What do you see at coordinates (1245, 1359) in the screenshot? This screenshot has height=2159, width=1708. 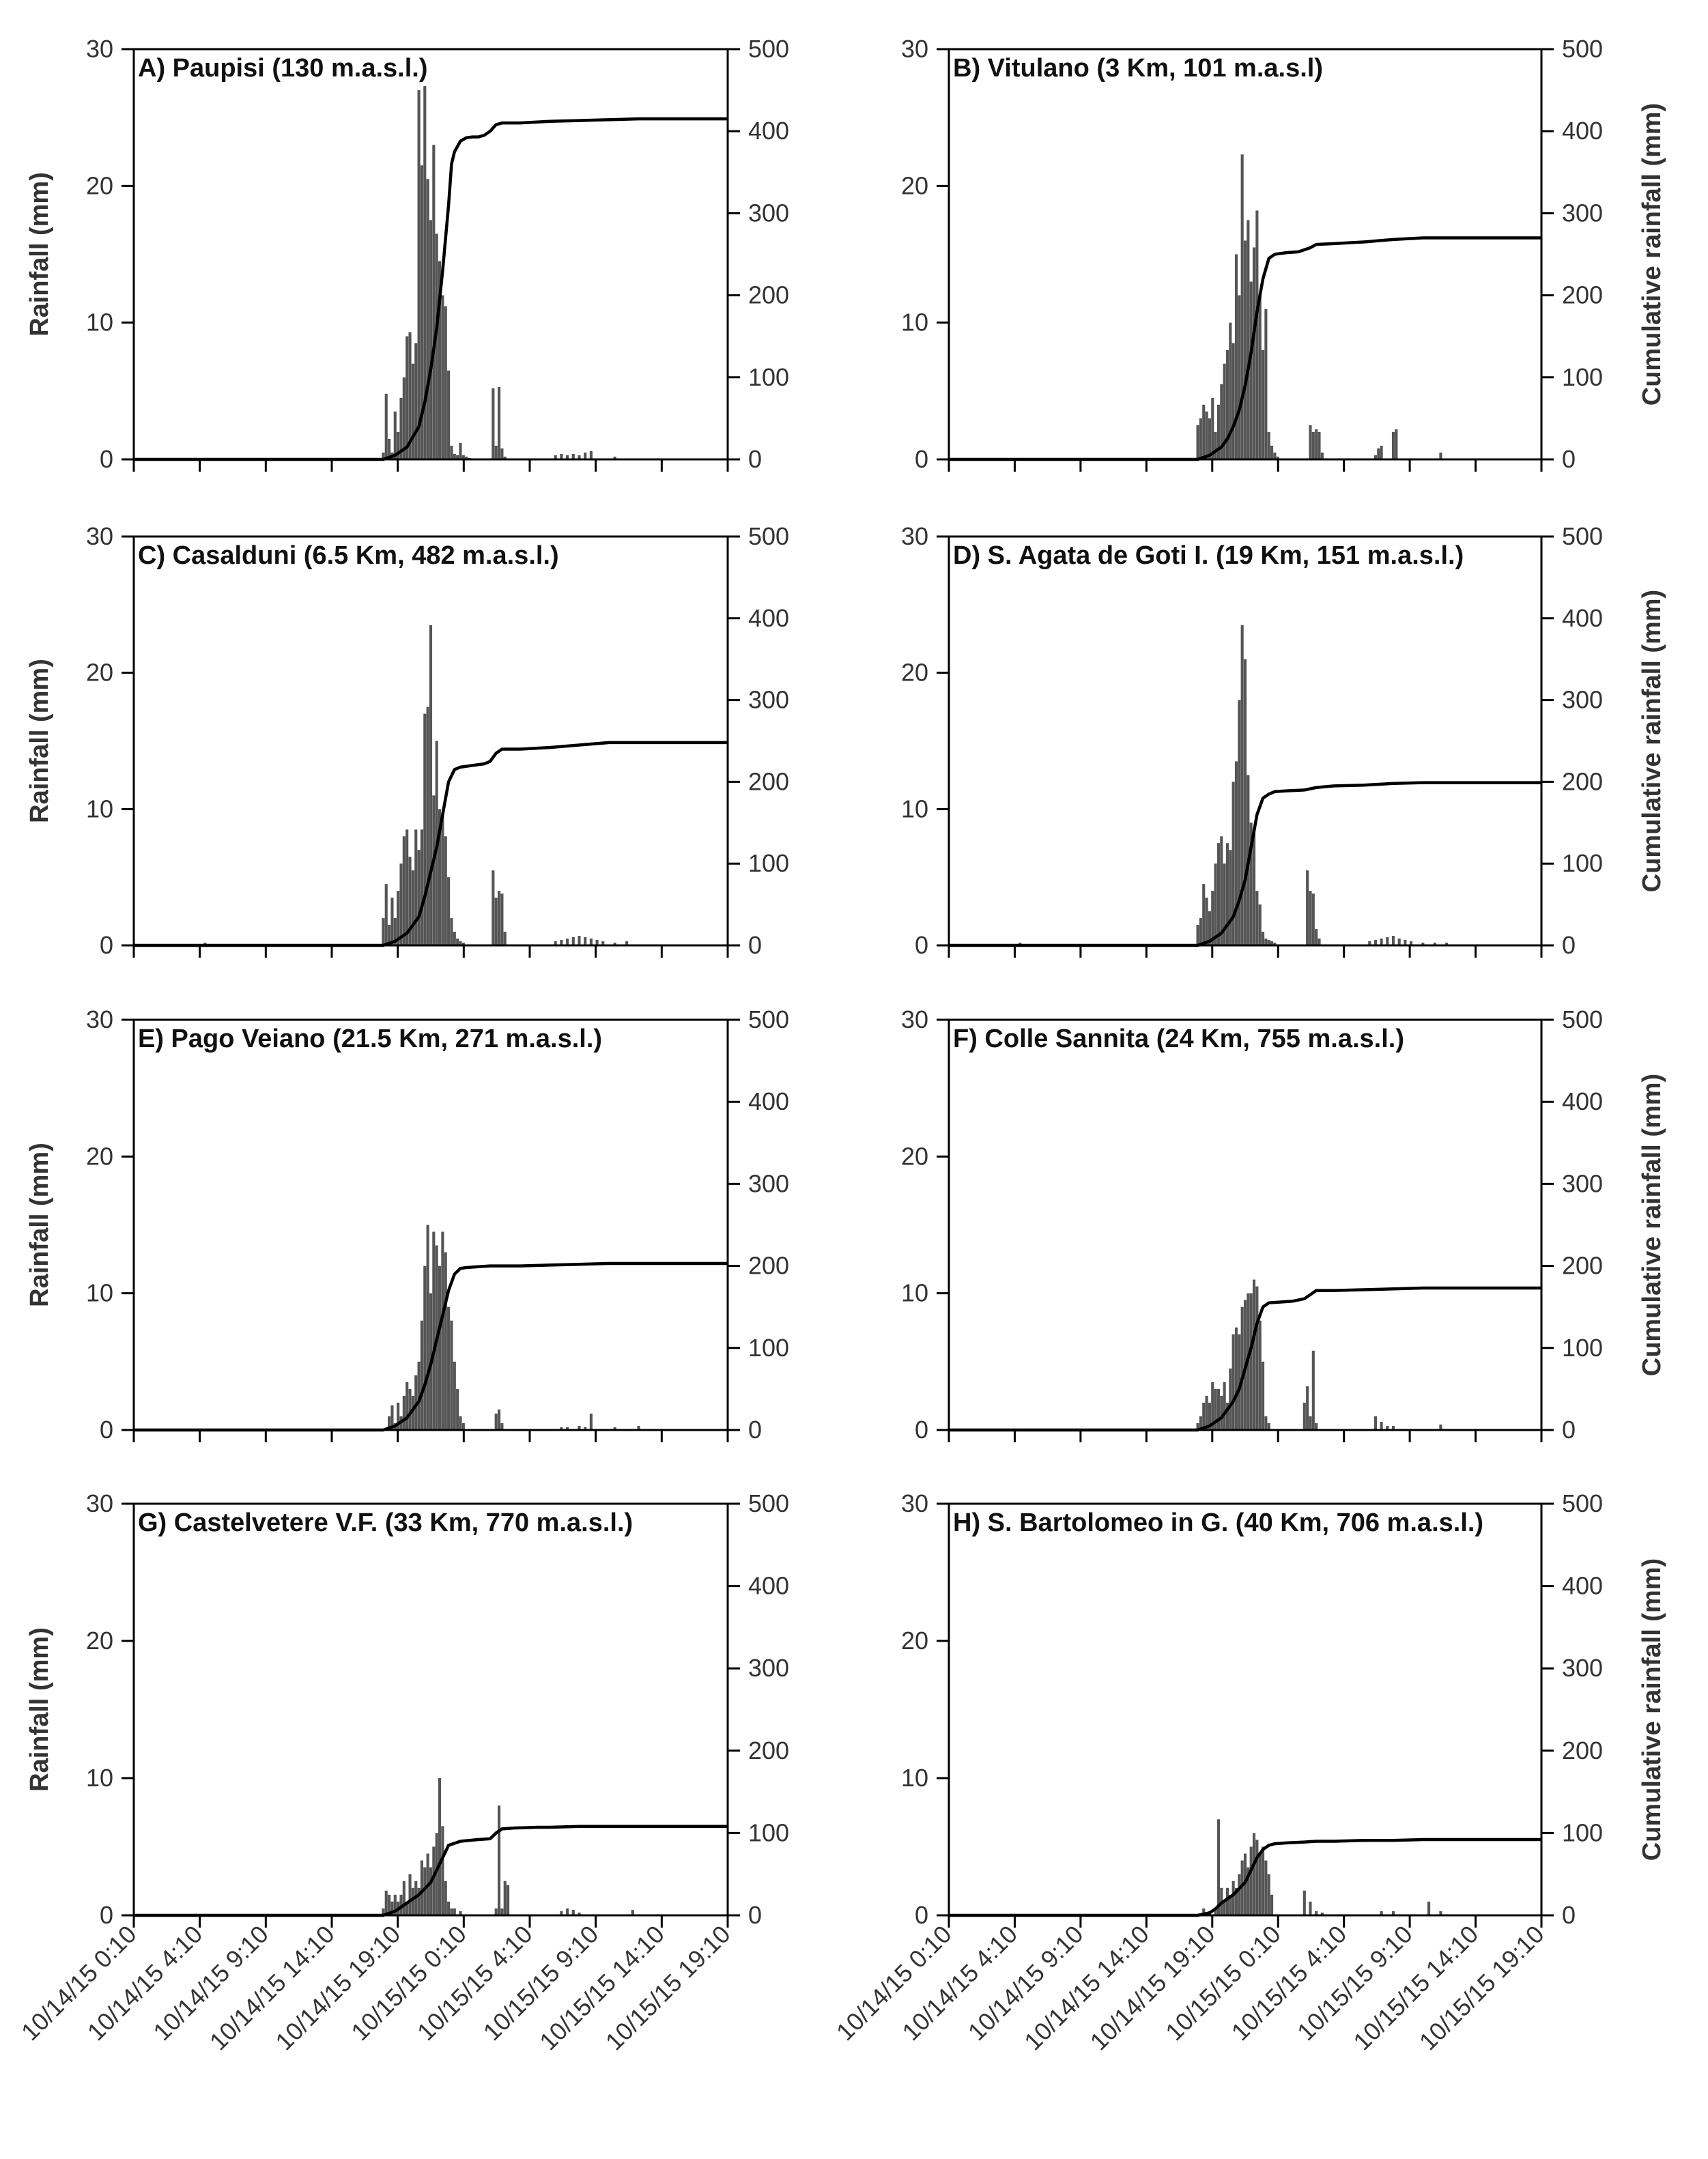 I see `cumulative-rainfall-line` at bounding box center [1245, 1359].